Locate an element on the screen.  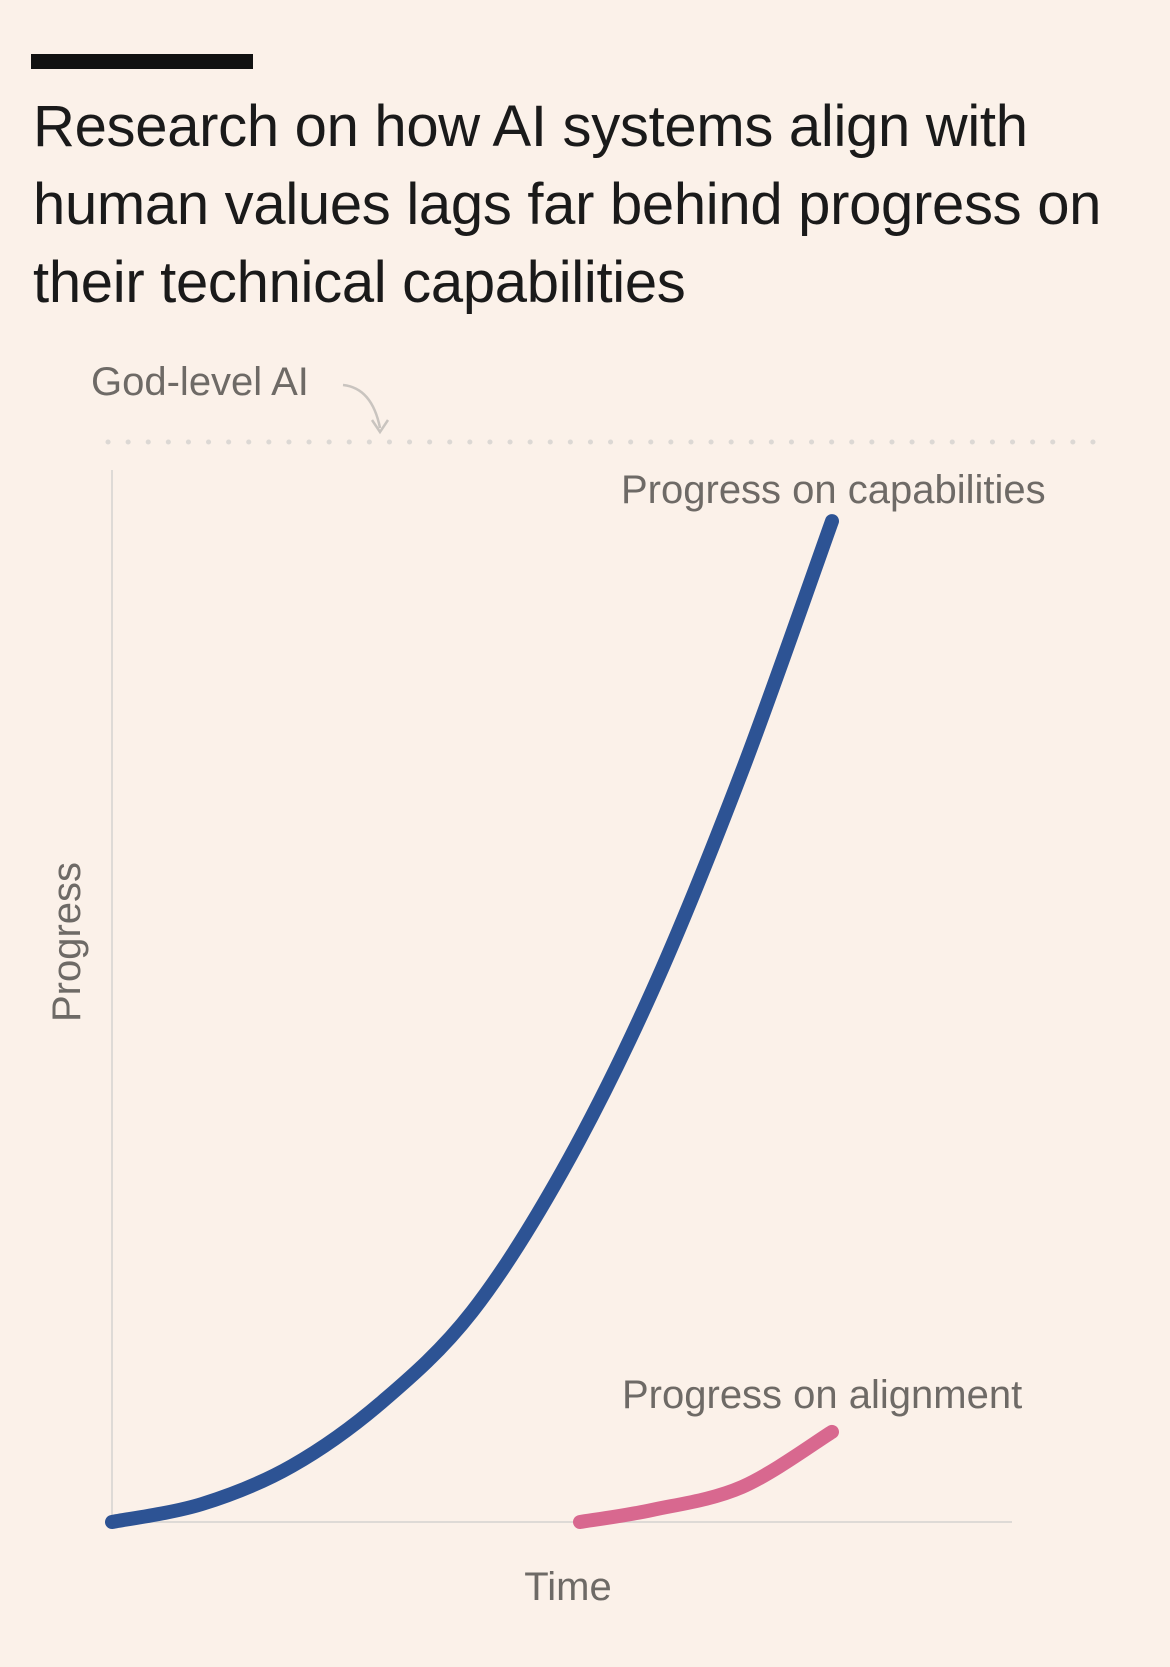
series-label-alignment: Progress on alignment is located at coordinates (822, 1395).